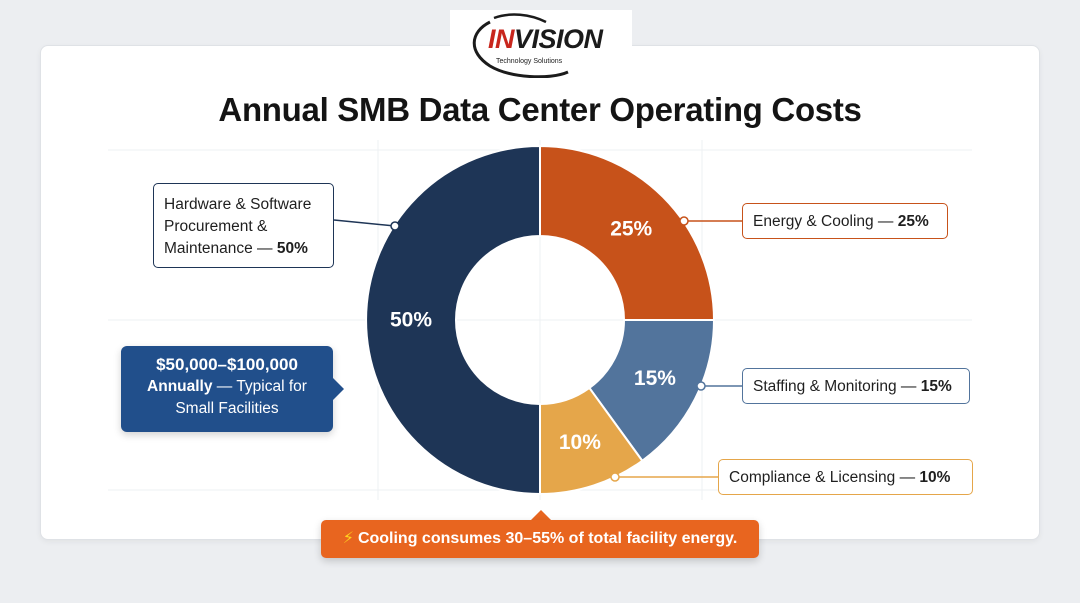 The image size is (1080, 603). What do you see at coordinates (631, 228) in the screenshot?
I see `slice-label-0: 25%` at bounding box center [631, 228].